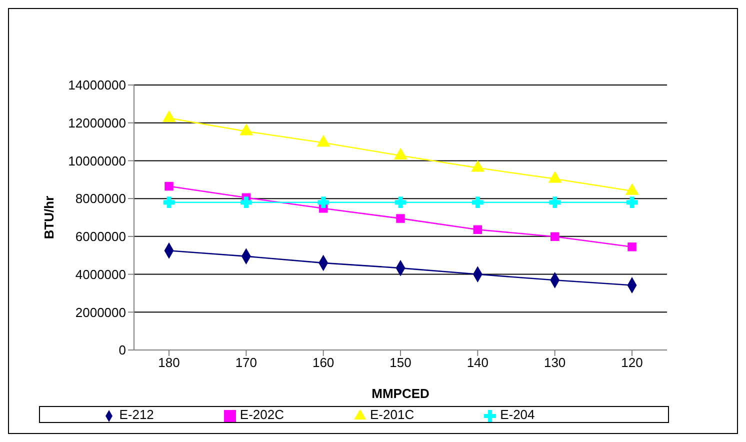 Image resolution: width=746 pixels, height=442 pixels. I want to click on legend-label: E-201C, so click(392, 414).